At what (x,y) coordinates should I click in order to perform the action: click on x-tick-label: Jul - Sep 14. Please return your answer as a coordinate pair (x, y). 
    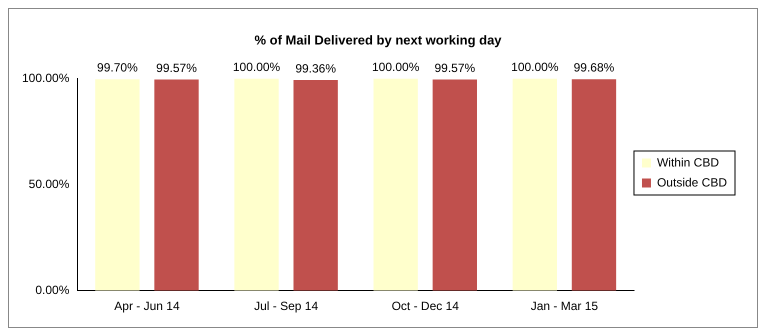
    Looking at the image, I should click on (286, 306).